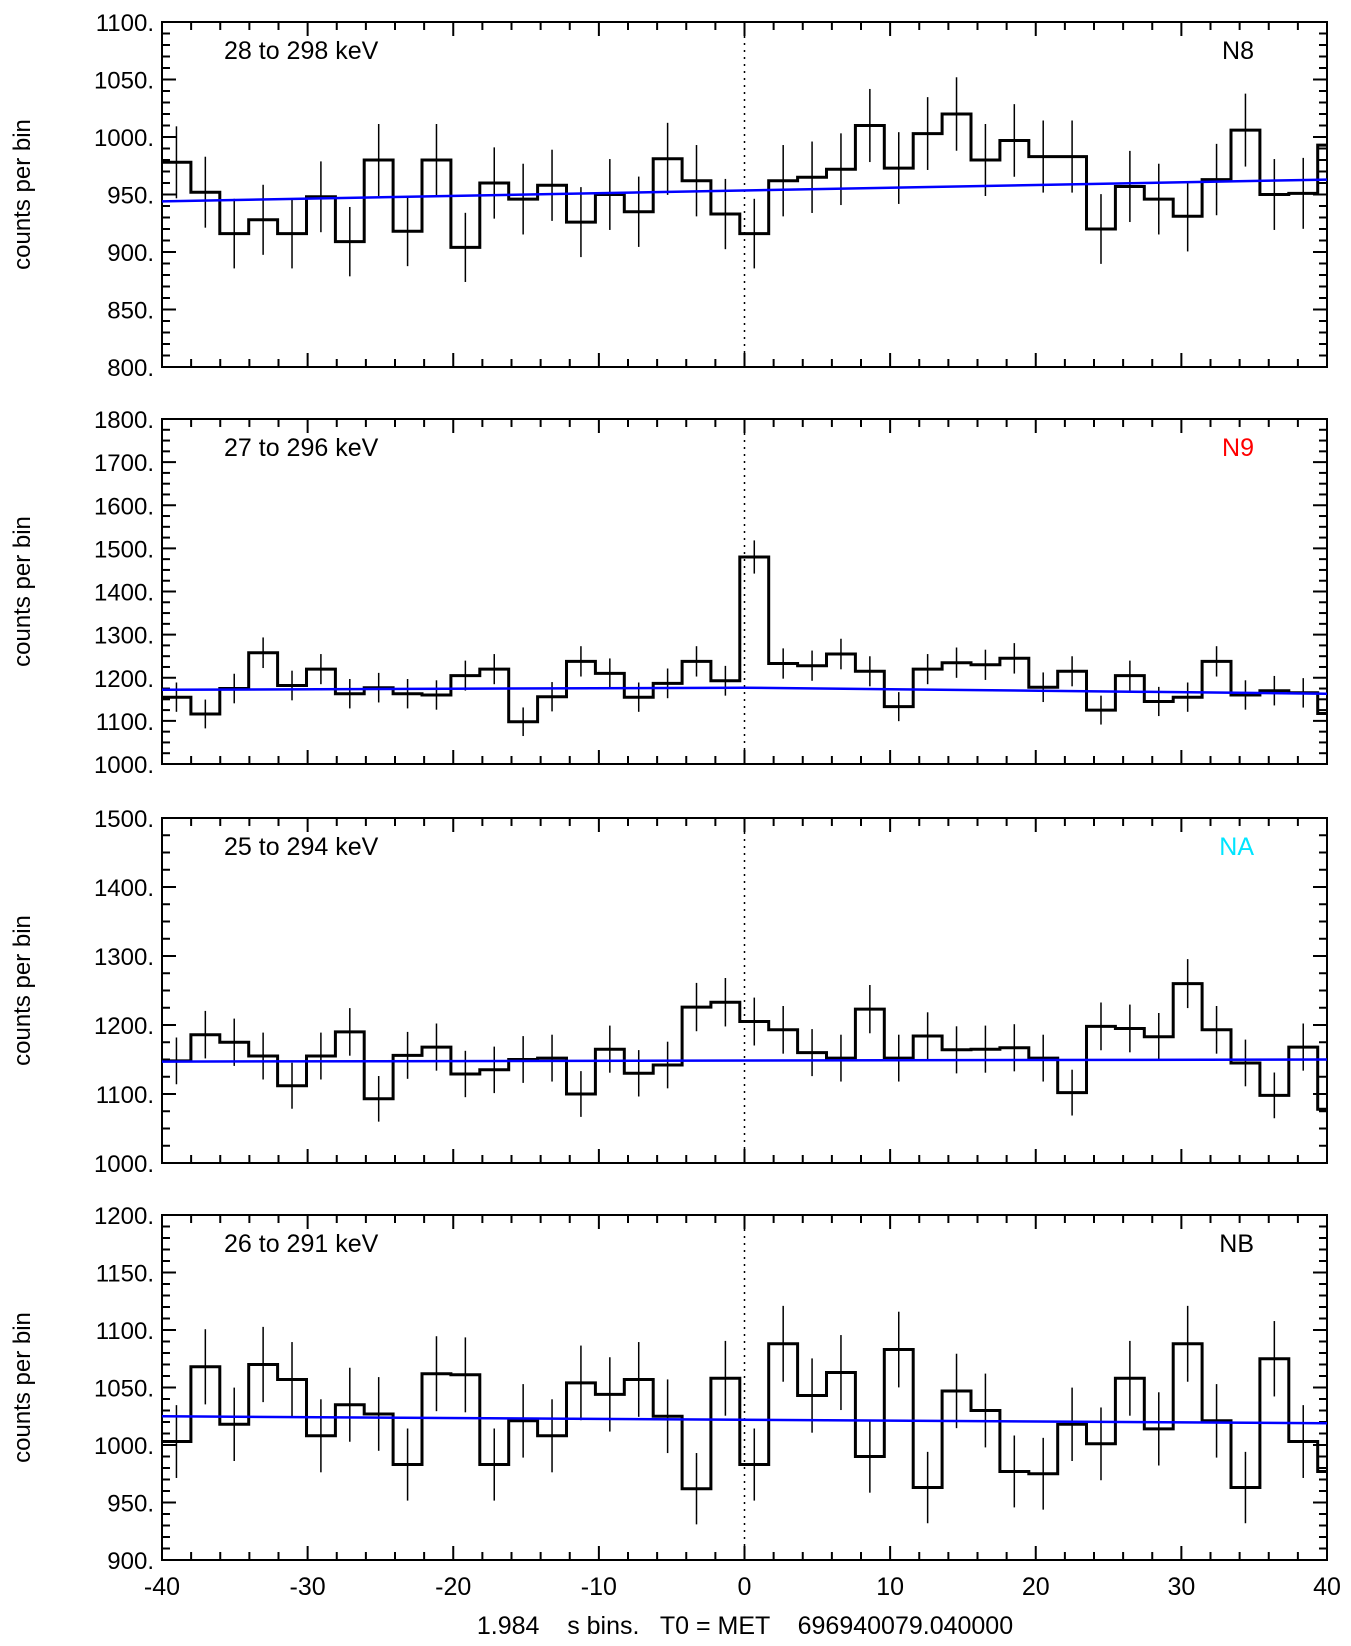  What do you see at coordinates (125, 1274) in the screenshot?
I see `y-tick-label: 1150.` at bounding box center [125, 1274].